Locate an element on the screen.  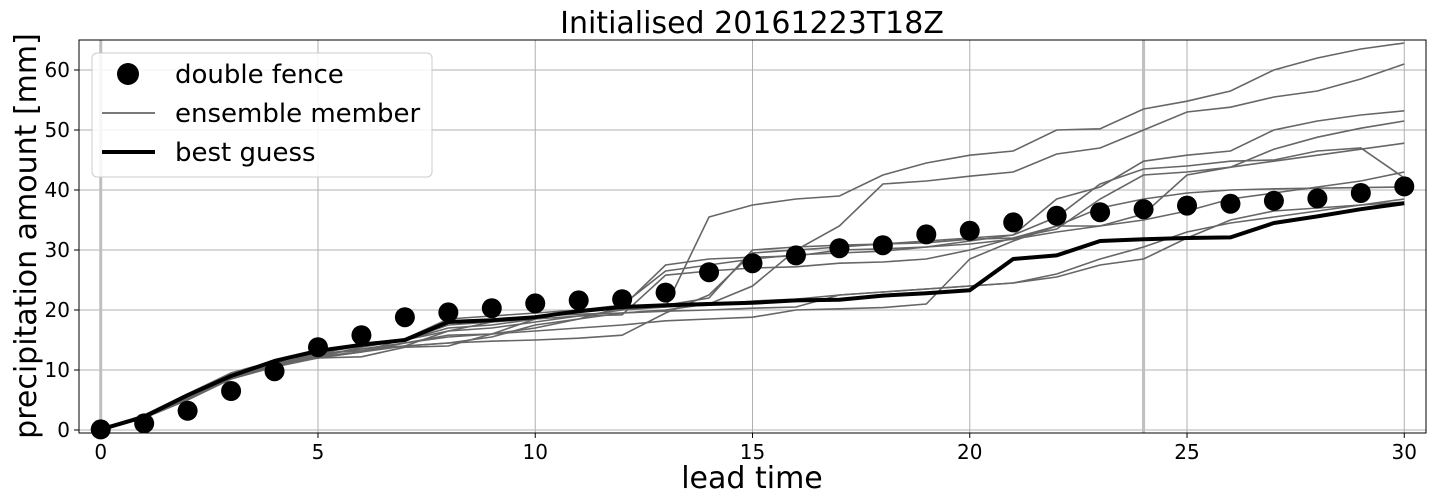
legend-label: double fence is located at coordinates (259, 75).